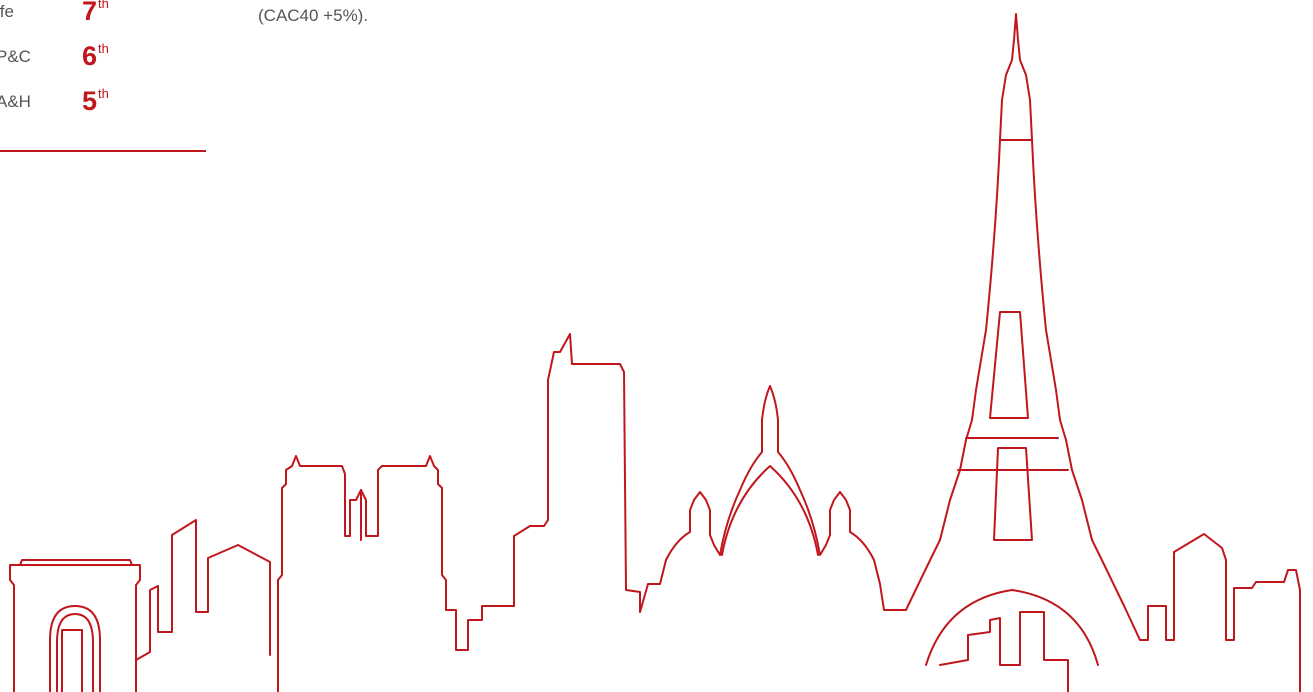 The height and width of the screenshot is (692, 1313). I want to click on eiffel-lower-arch-outline, so click(1012, 627).